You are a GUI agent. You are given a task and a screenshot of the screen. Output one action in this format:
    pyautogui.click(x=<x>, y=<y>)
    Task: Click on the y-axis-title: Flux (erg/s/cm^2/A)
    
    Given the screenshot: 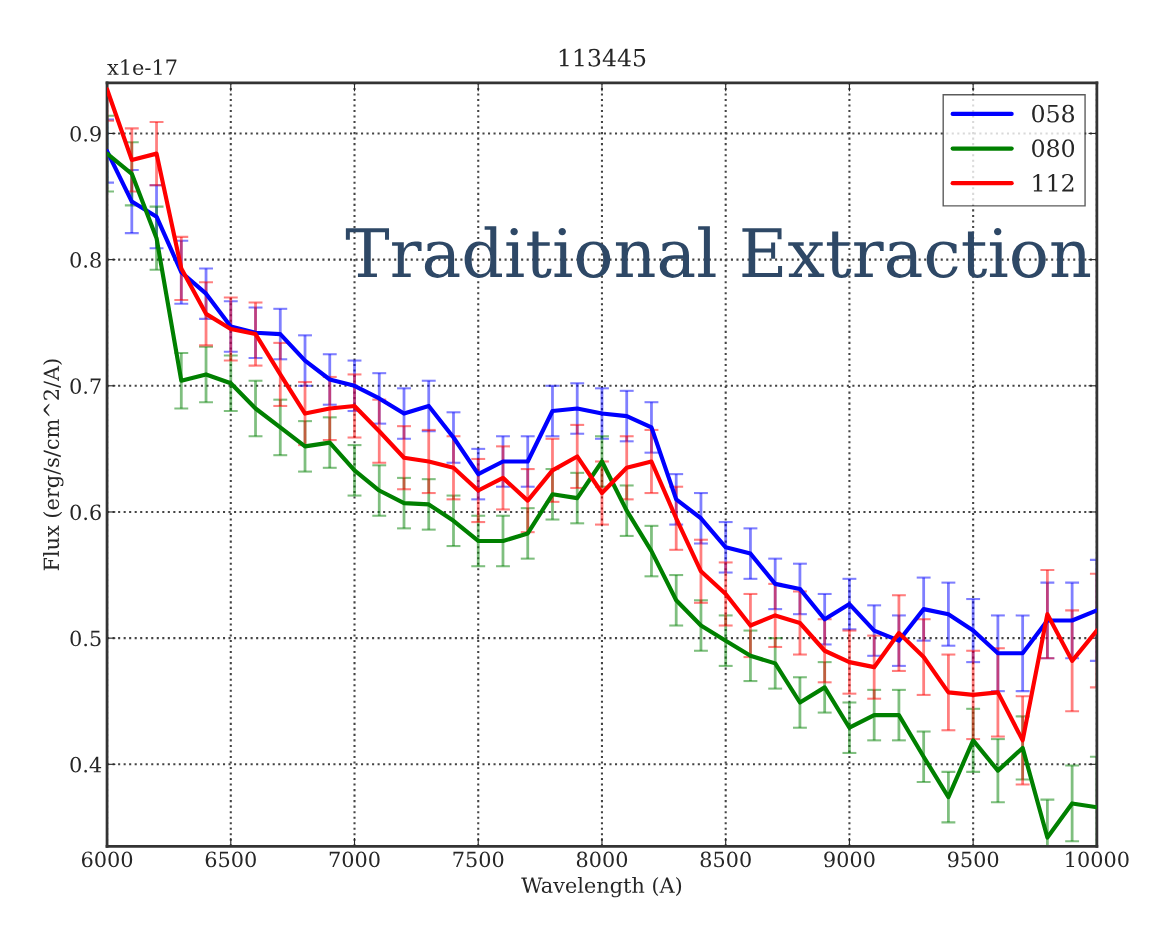 What is the action you would take?
    pyautogui.click(x=53, y=465)
    